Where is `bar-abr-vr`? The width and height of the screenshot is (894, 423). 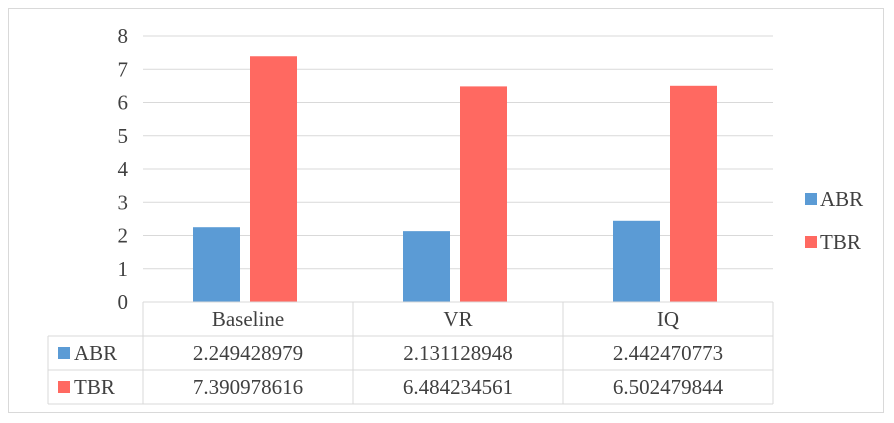
bar-abr-vr is located at coordinates (426, 266).